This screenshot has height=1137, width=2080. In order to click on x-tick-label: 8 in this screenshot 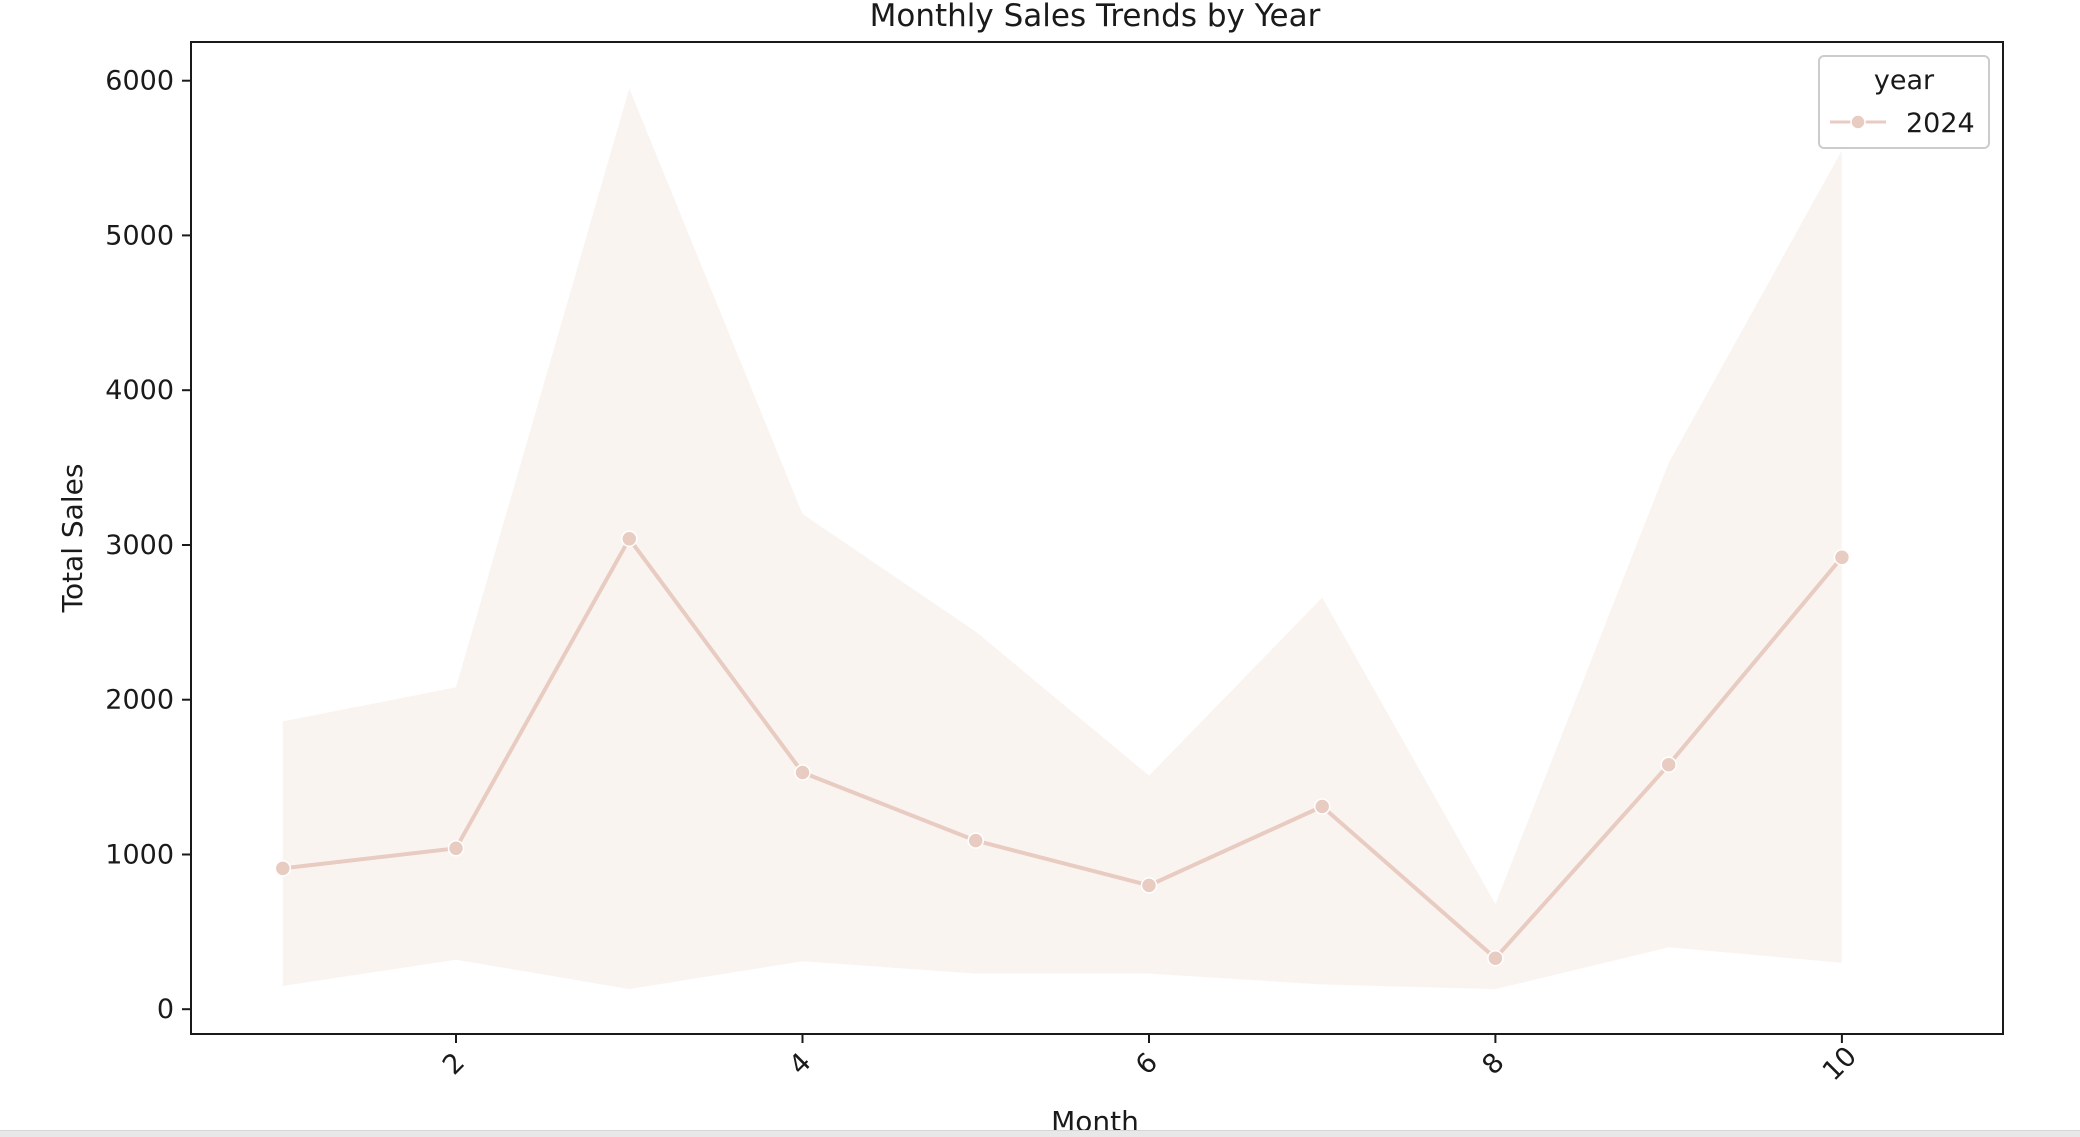, I will do `click(1493, 1064)`.